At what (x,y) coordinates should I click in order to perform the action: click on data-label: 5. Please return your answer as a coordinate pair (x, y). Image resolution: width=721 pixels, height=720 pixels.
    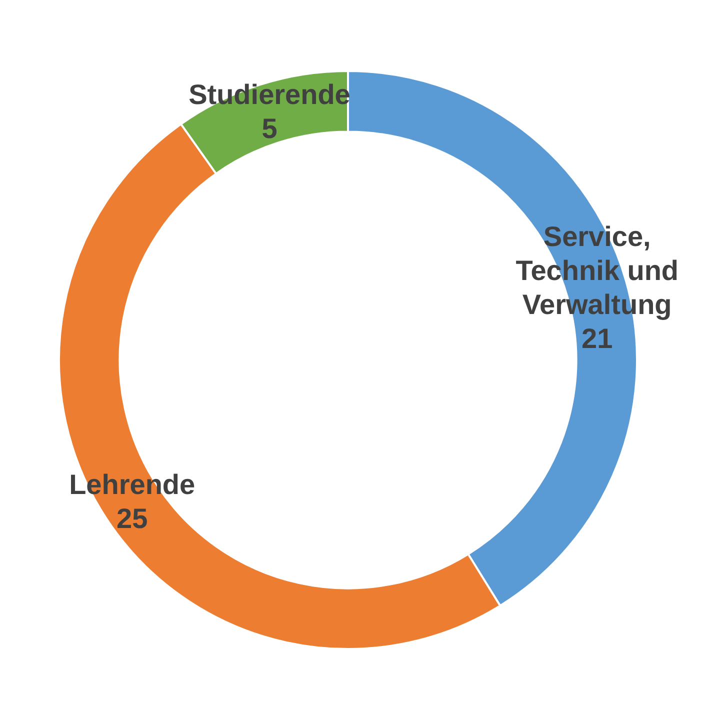
    Looking at the image, I should click on (270, 128).